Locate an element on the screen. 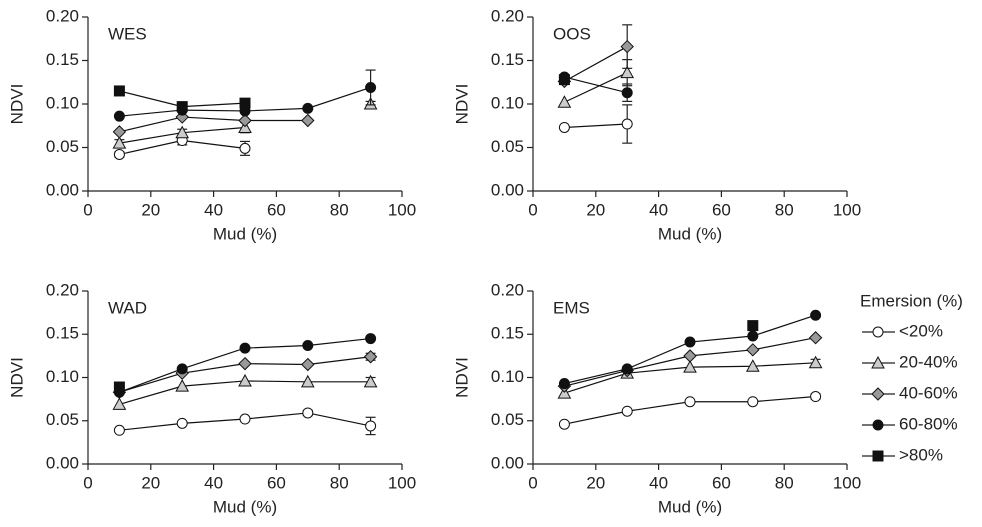 The width and height of the screenshot is (982, 527). panel-title: WES is located at coordinates (127, 33).